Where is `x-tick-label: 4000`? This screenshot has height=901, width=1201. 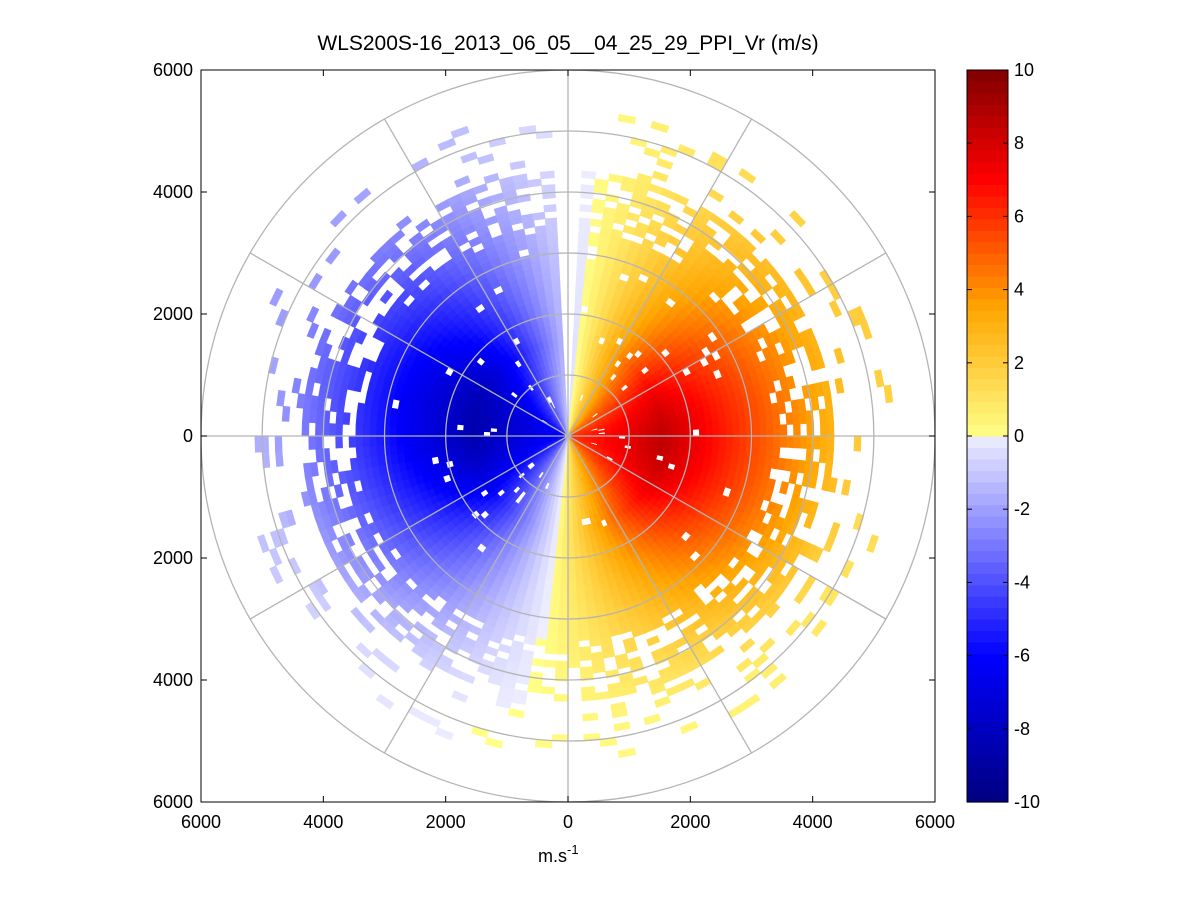
x-tick-label: 4000 is located at coordinates (813, 822).